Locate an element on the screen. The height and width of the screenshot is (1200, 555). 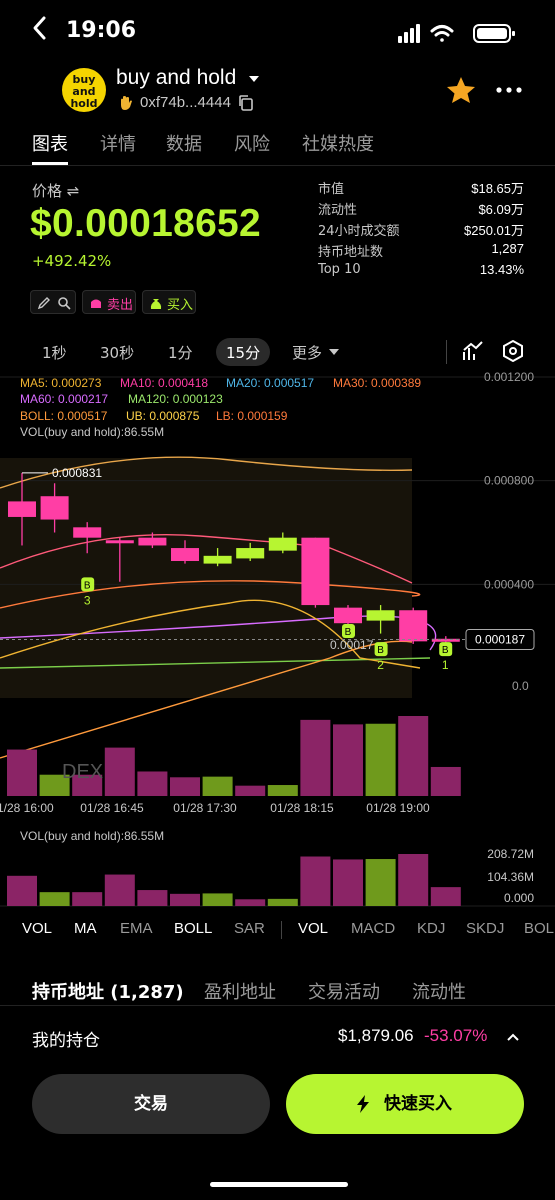
copy-icon is located at coordinates (246, 103).